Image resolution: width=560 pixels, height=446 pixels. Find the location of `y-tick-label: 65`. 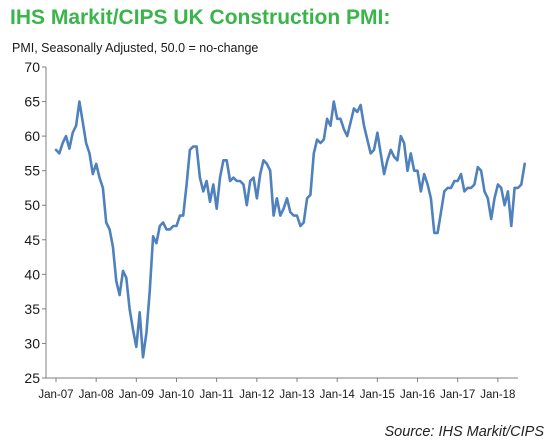

y-tick-label: 65 is located at coordinates (32, 102).